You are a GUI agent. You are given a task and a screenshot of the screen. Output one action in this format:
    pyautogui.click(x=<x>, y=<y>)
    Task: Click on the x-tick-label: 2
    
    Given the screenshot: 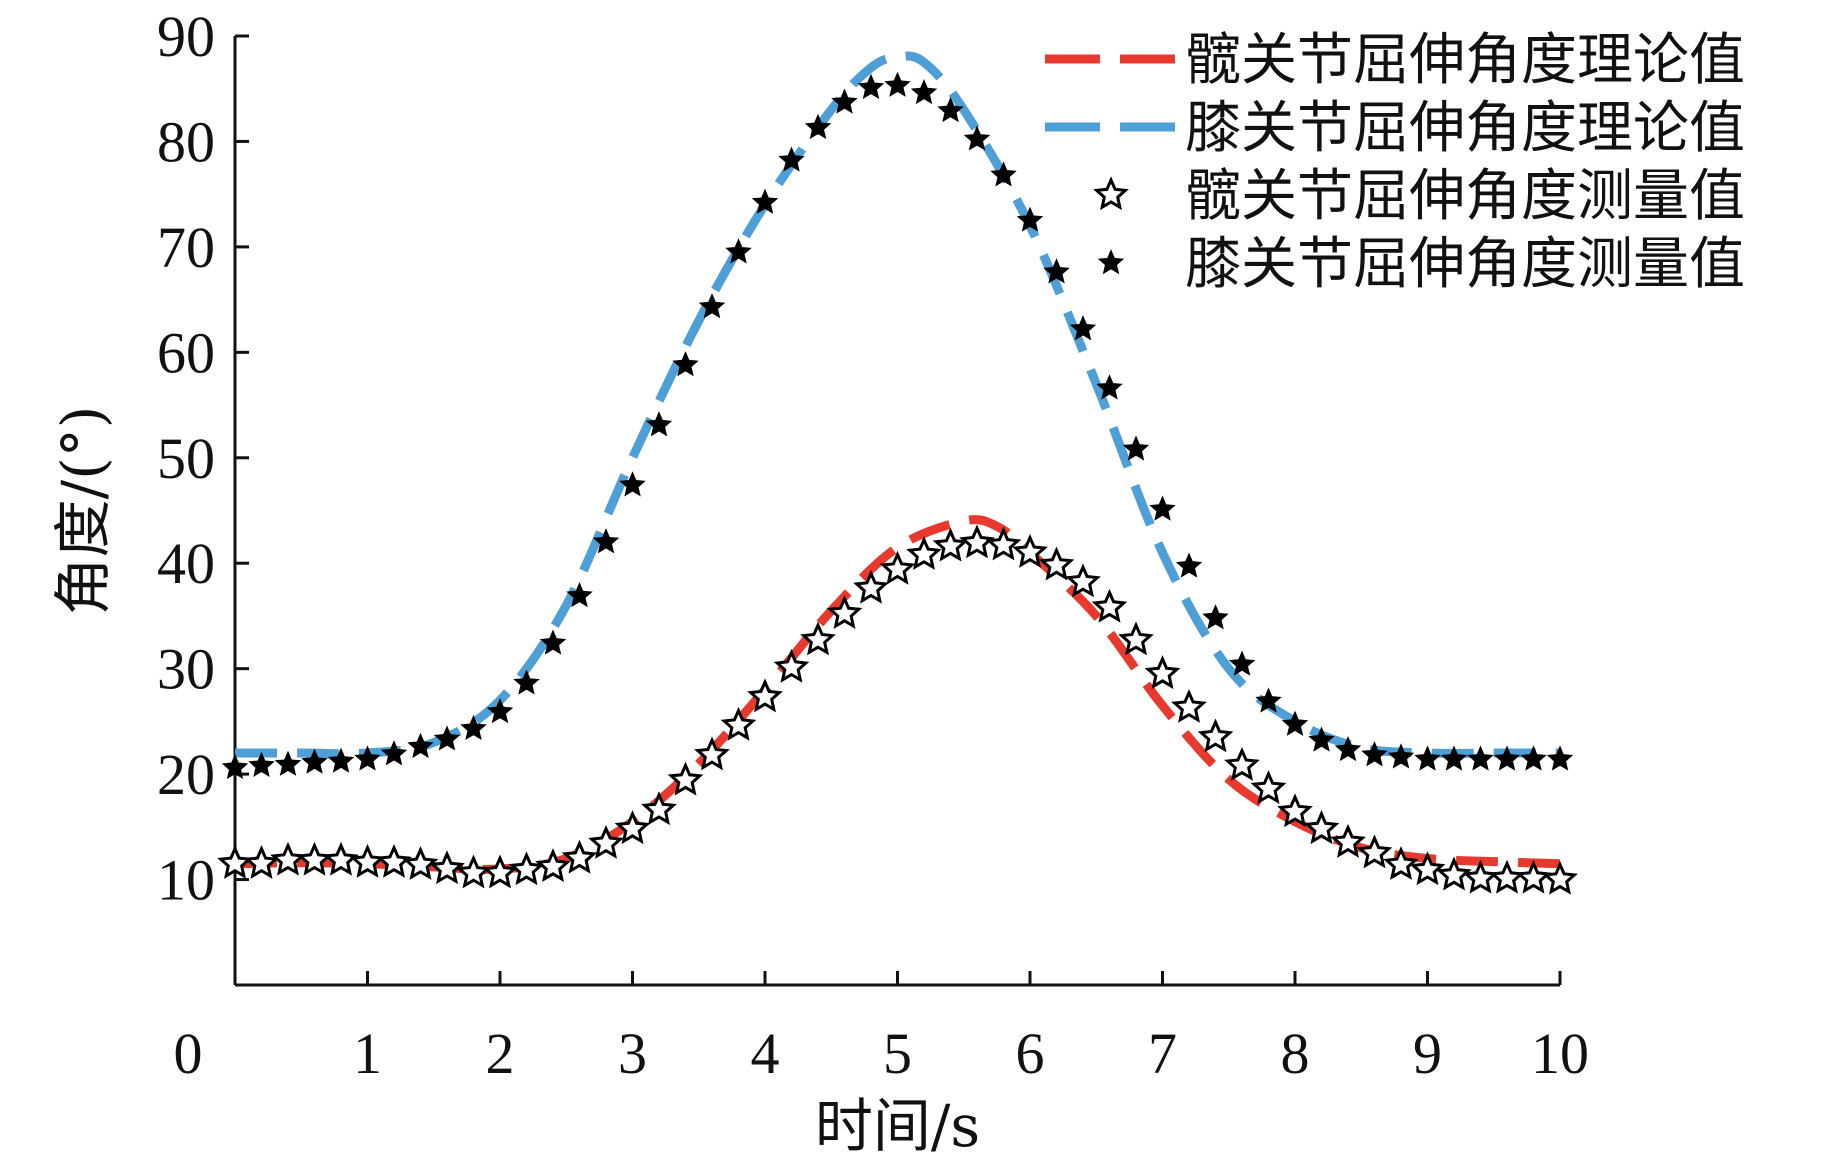 What is the action you would take?
    pyautogui.click(x=500, y=1053)
    